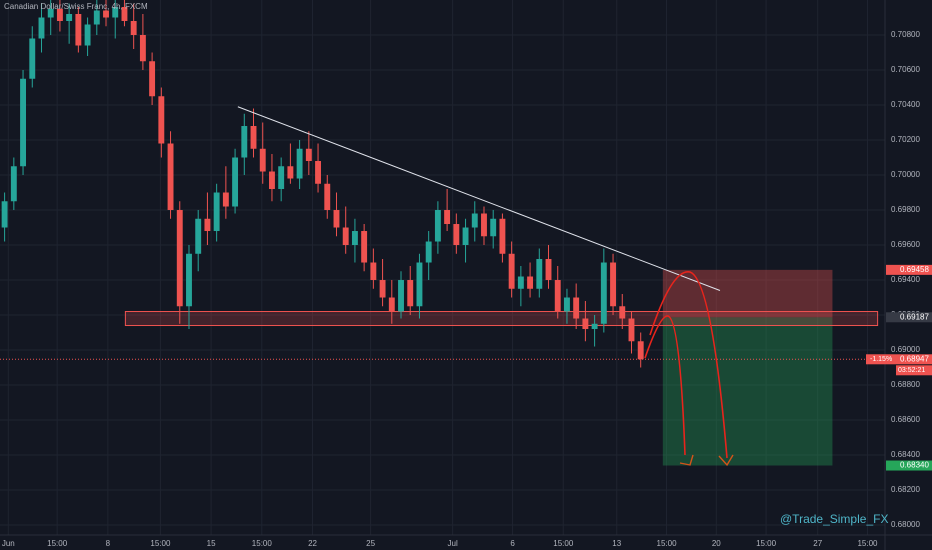 The width and height of the screenshot is (932, 550). Describe the element at coordinates (905, 489) in the screenshot. I see `y-tick-label: 0.68200` at that location.